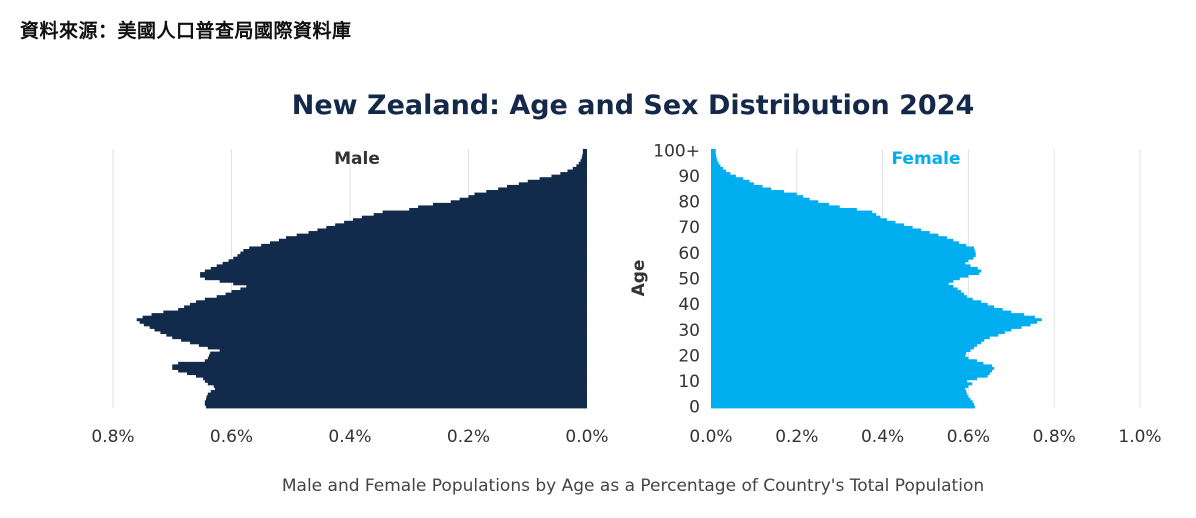 Image resolution: width=1196 pixels, height=518 pixels. I want to click on age-tick: 40, so click(689, 305).